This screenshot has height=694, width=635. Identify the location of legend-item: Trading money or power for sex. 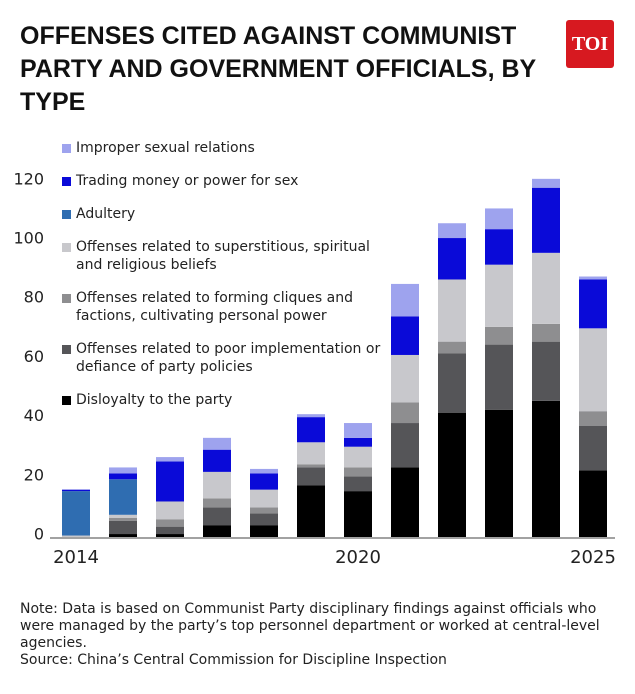
(227, 181).